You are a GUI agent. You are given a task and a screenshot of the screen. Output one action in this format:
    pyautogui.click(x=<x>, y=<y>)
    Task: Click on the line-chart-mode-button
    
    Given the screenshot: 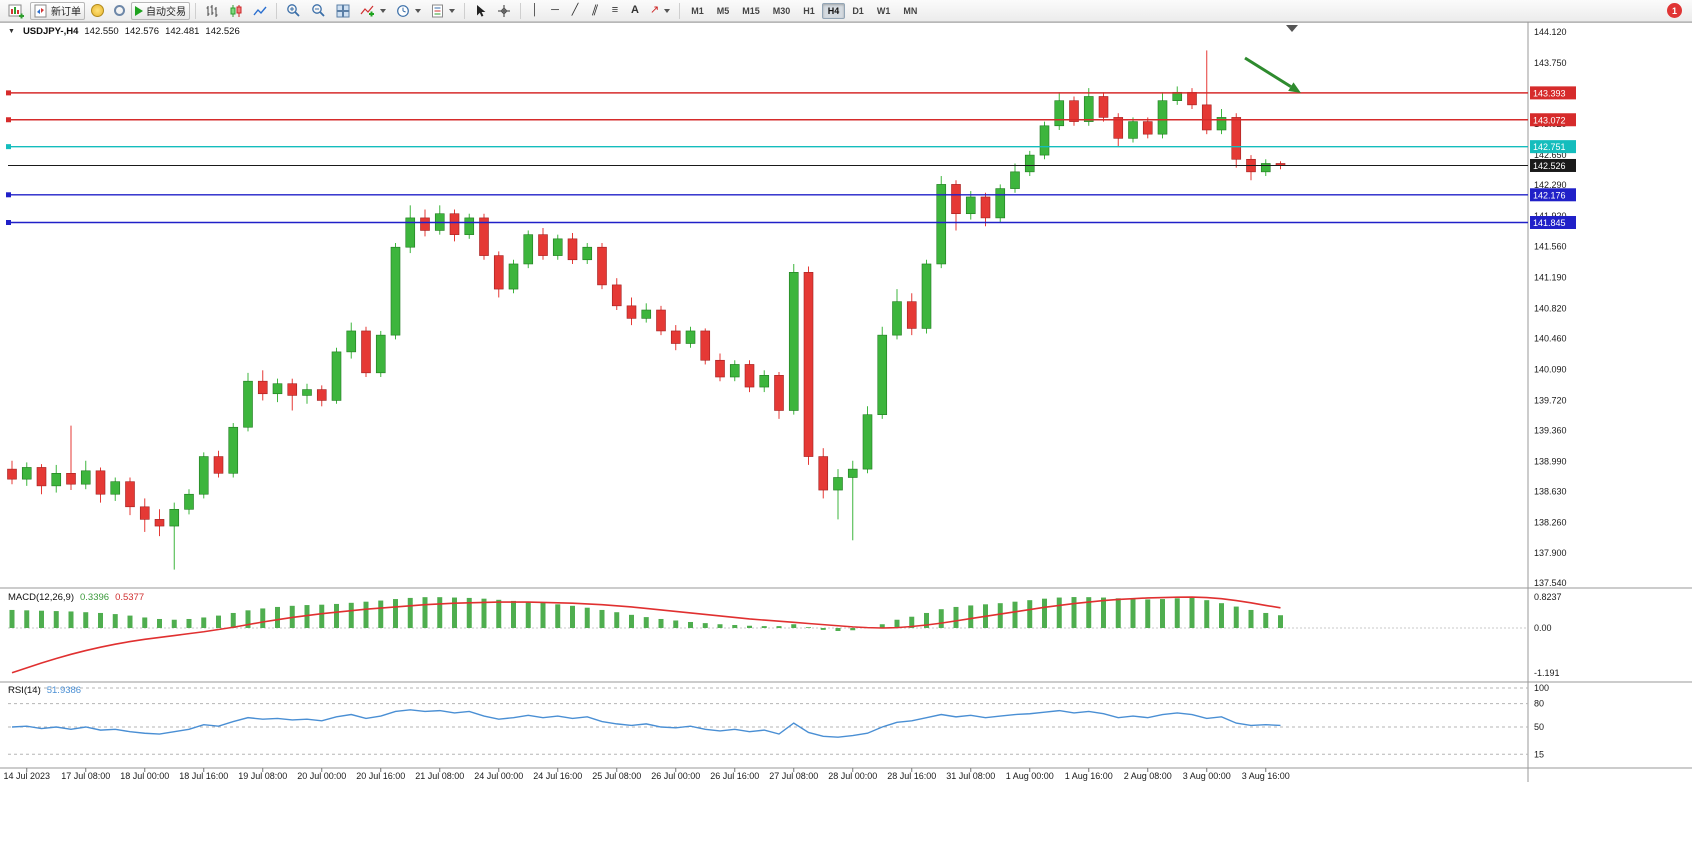 What is the action you would take?
    pyautogui.click(x=260, y=11)
    